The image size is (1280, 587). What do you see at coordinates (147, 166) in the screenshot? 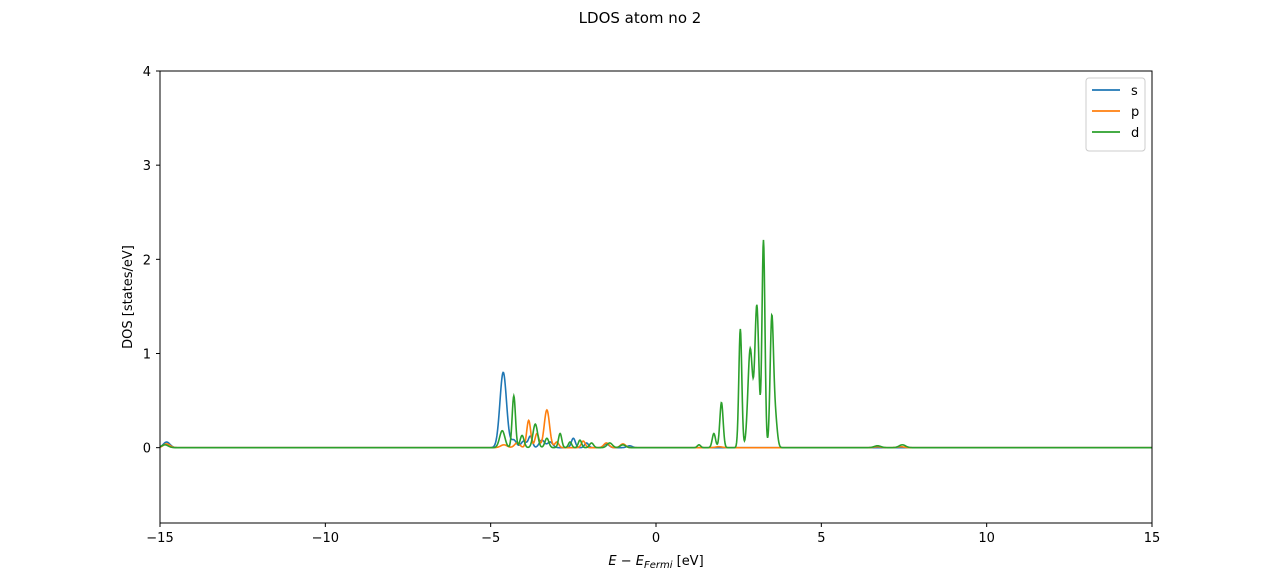
I see `y-tick-label: 3` at bounding box center [147, 166].